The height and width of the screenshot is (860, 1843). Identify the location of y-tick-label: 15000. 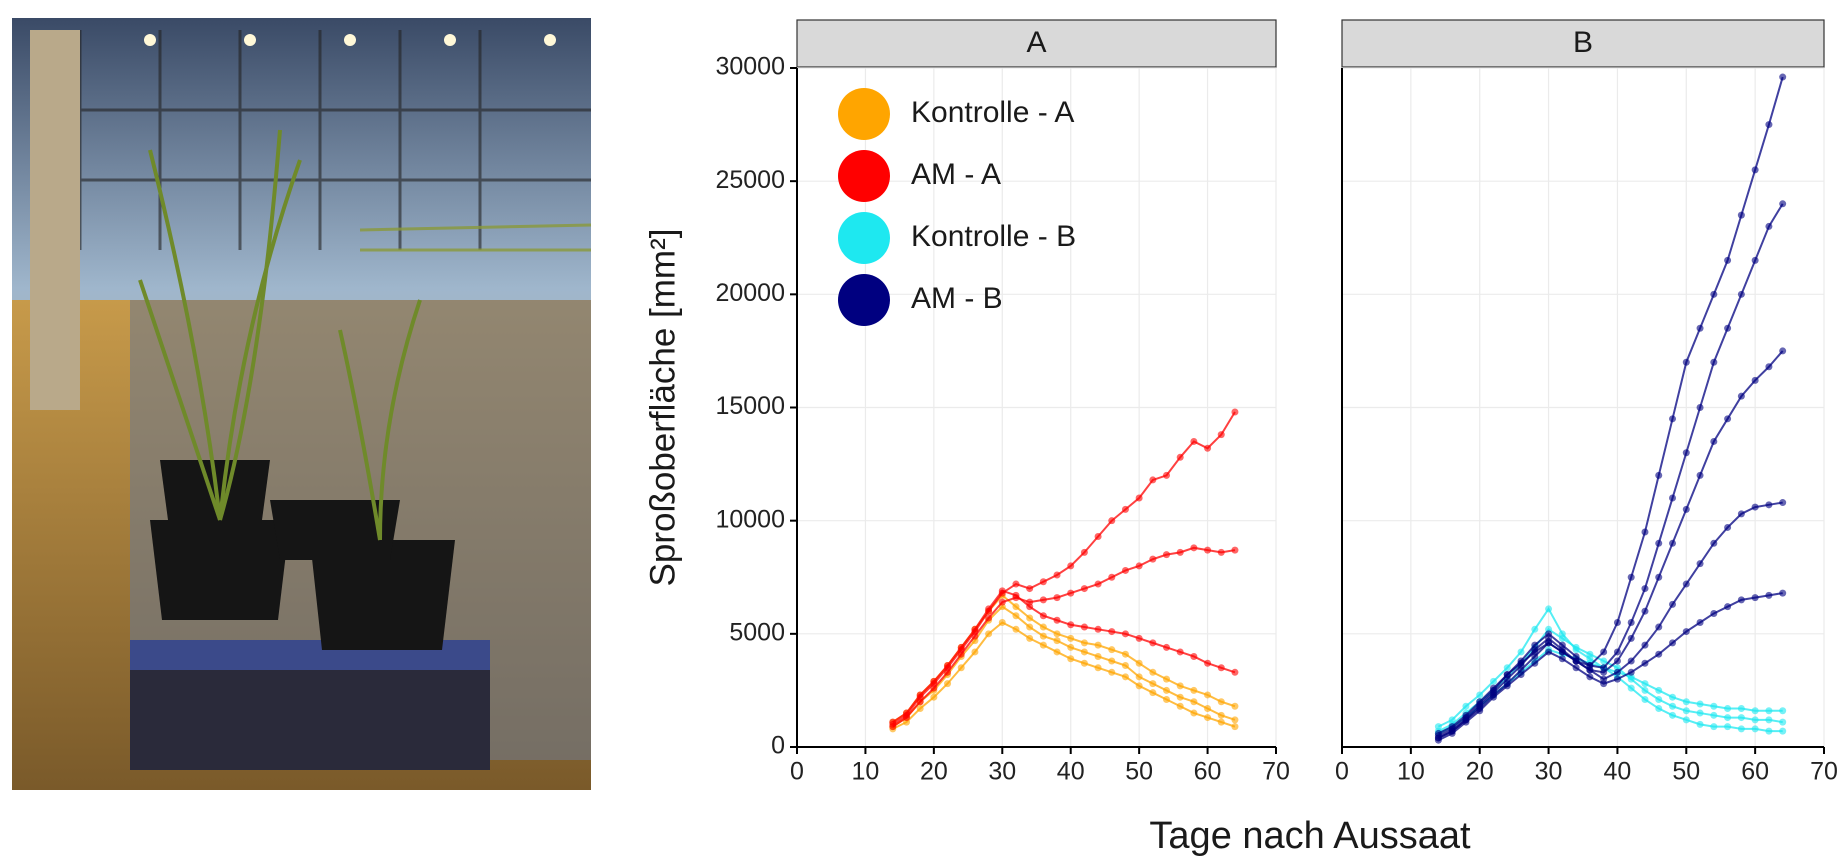
(750, 406).